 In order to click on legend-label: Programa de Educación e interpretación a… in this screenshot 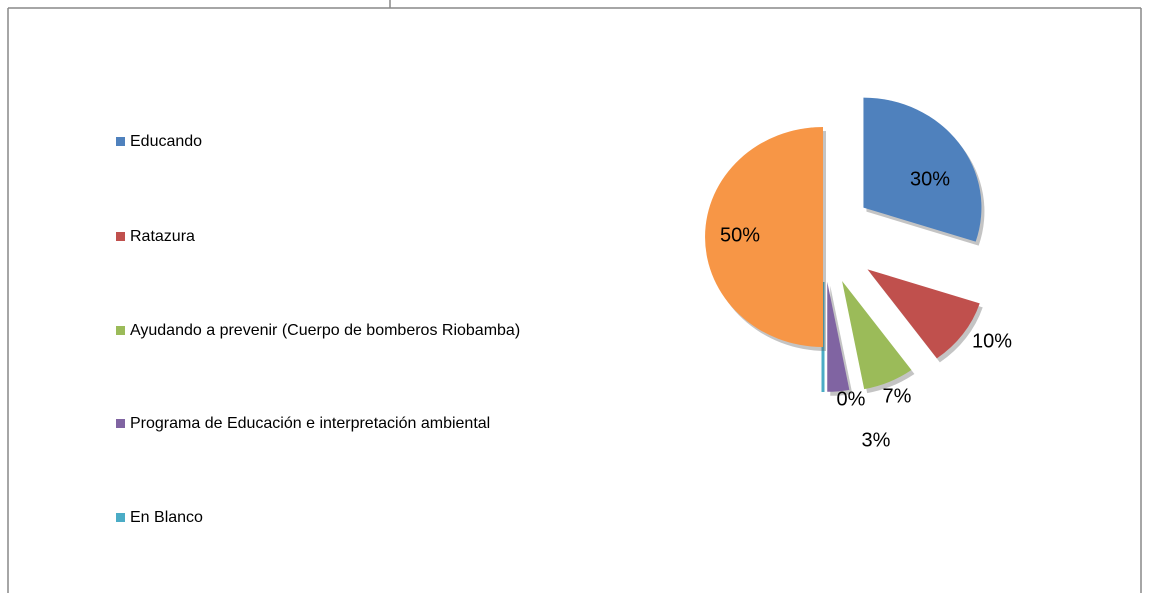, I will do `click(310, 423)`.